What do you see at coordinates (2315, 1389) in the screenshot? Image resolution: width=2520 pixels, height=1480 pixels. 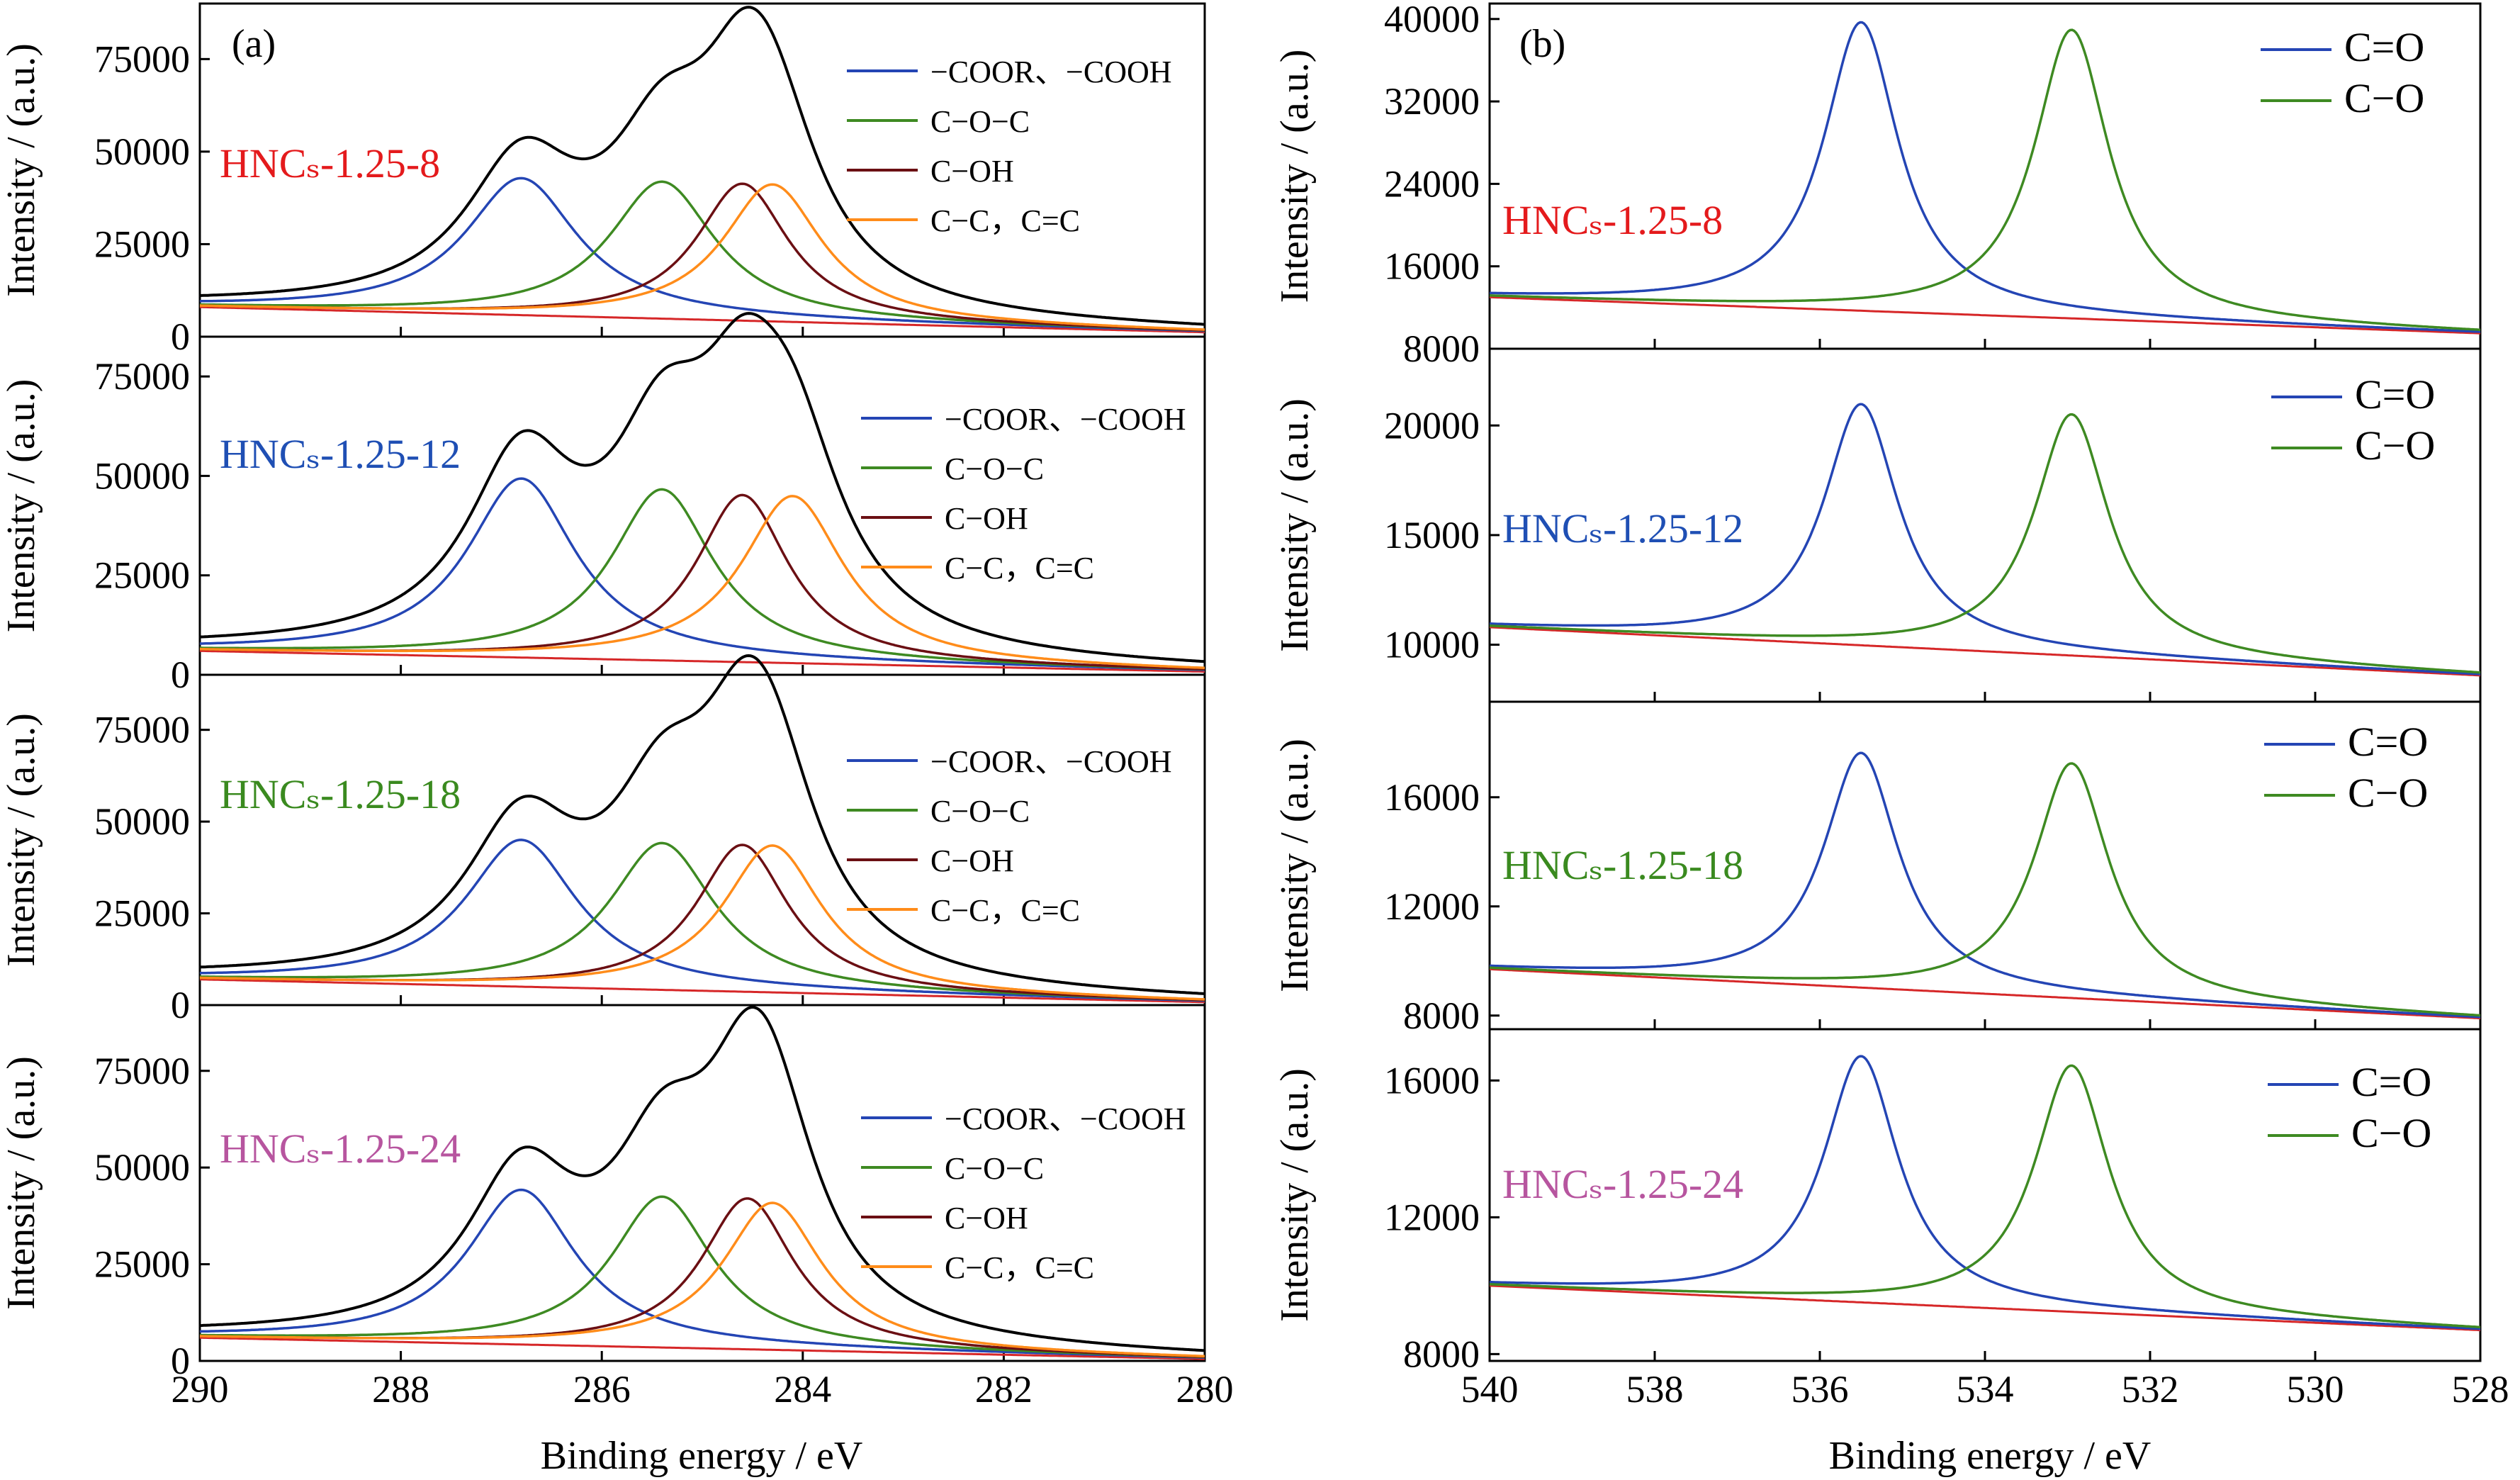 I see `x-tick-label: 530` at bounding box center [2315, 1389].